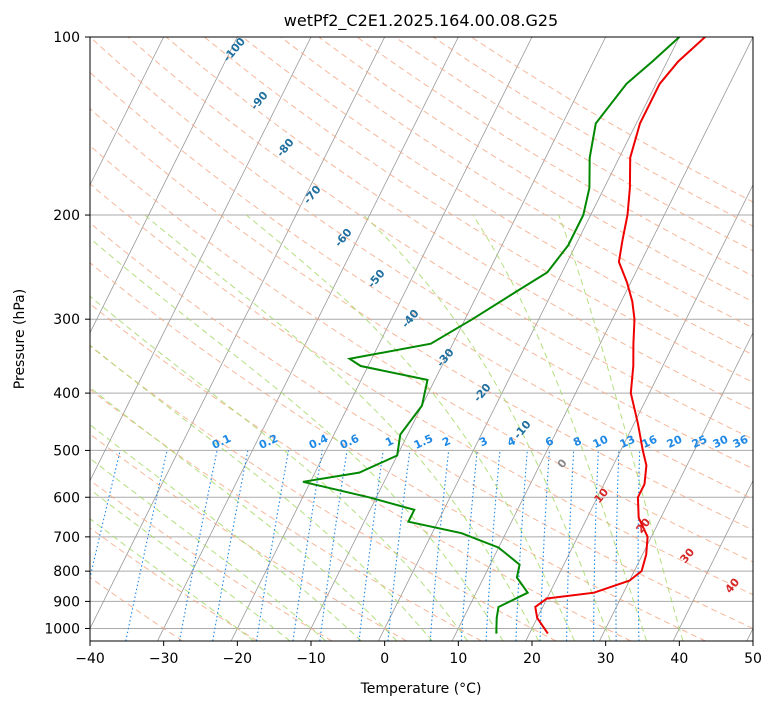 Image resolution: width=775 pixels, height=708 pixels. I want to click on y-tick-label: 800, so click(66, 572).